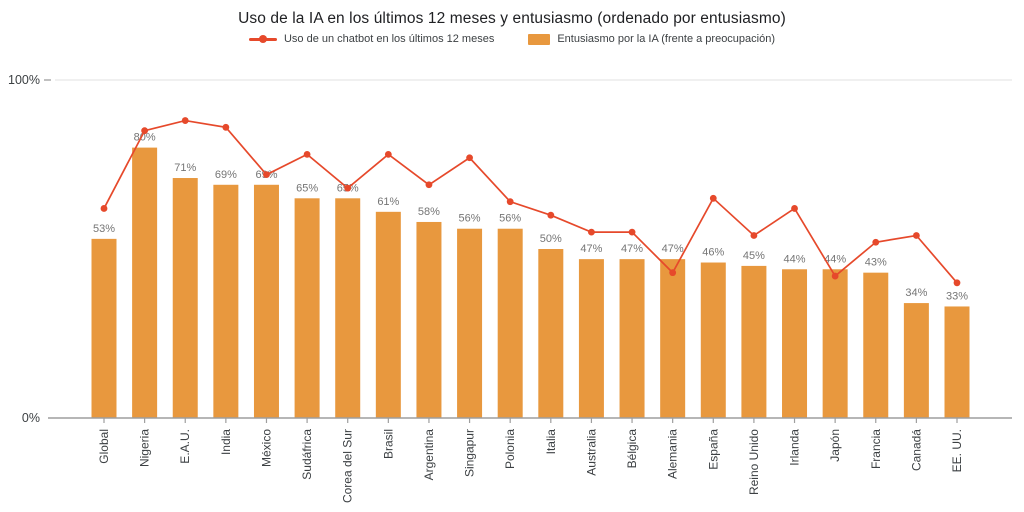  I want to click on x-axis-label-México: México, so click(266, 448).